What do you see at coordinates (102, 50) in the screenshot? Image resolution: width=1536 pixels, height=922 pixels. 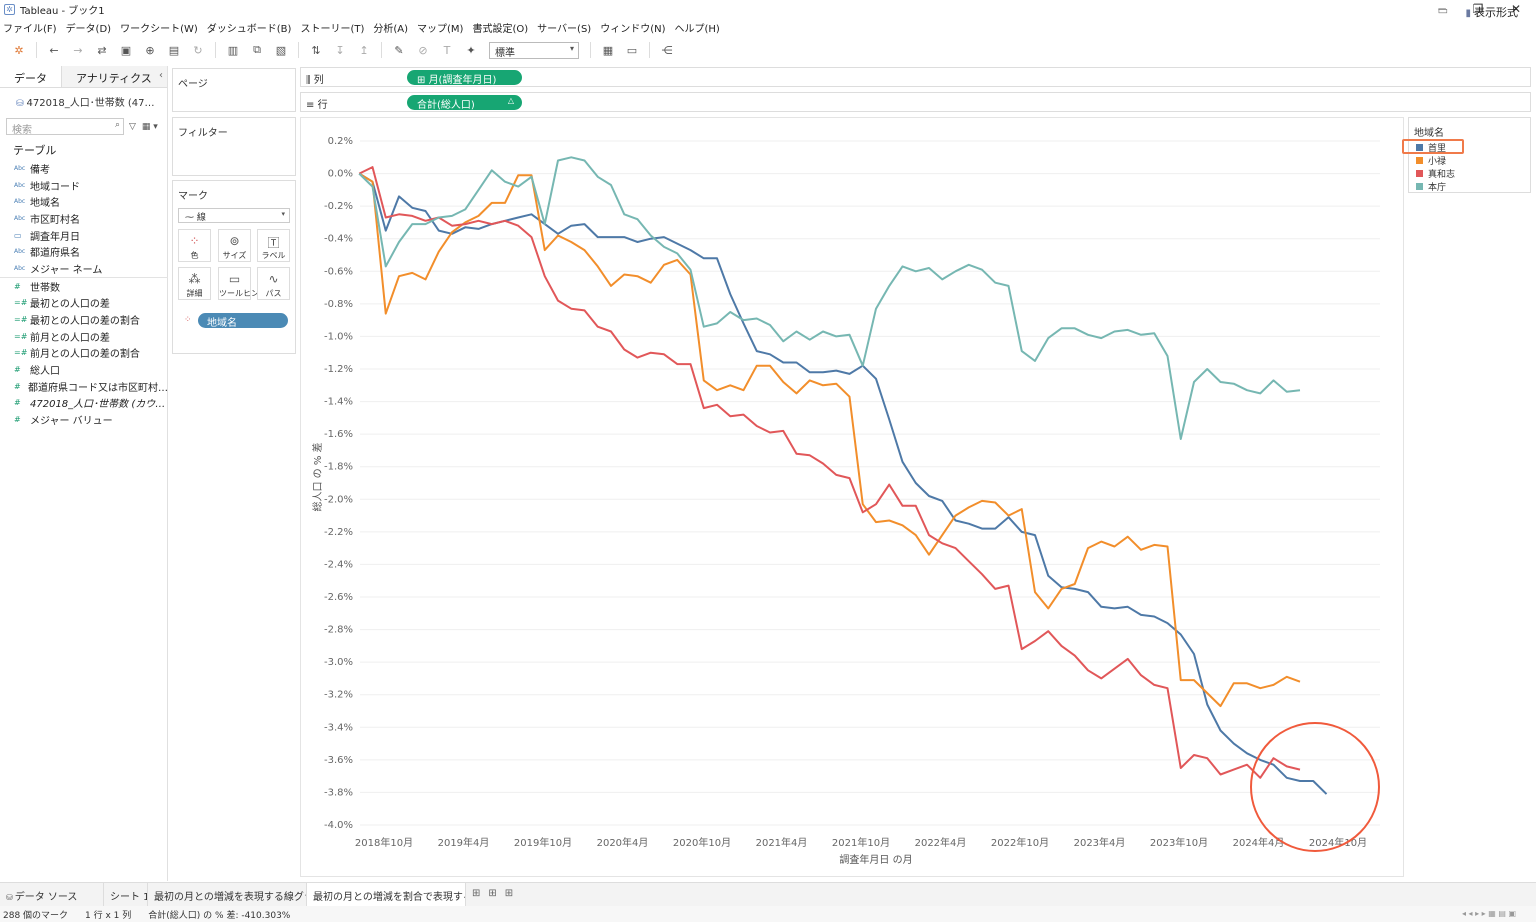 I see `swap-icon: ⇄` at bounding box center [102, 50].